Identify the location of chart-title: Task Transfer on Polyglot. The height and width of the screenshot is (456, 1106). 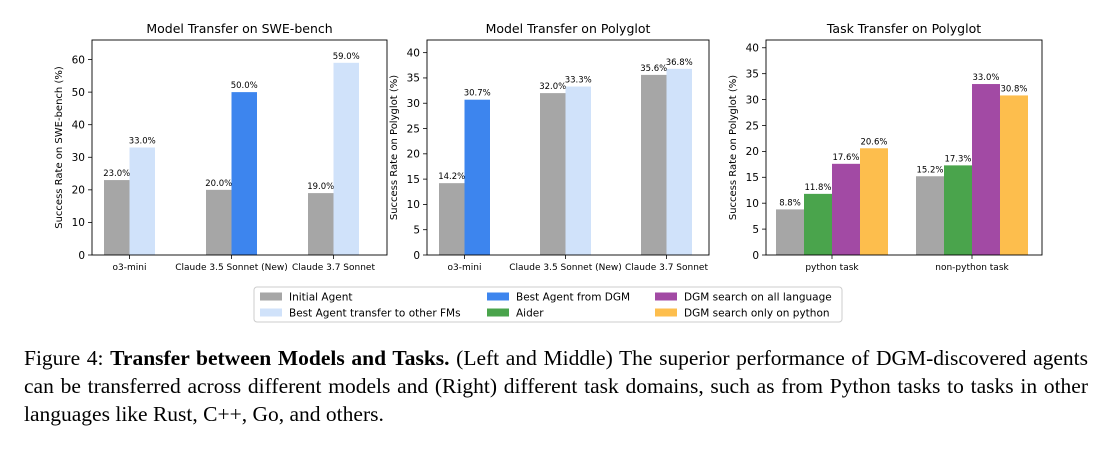
(903, 28).